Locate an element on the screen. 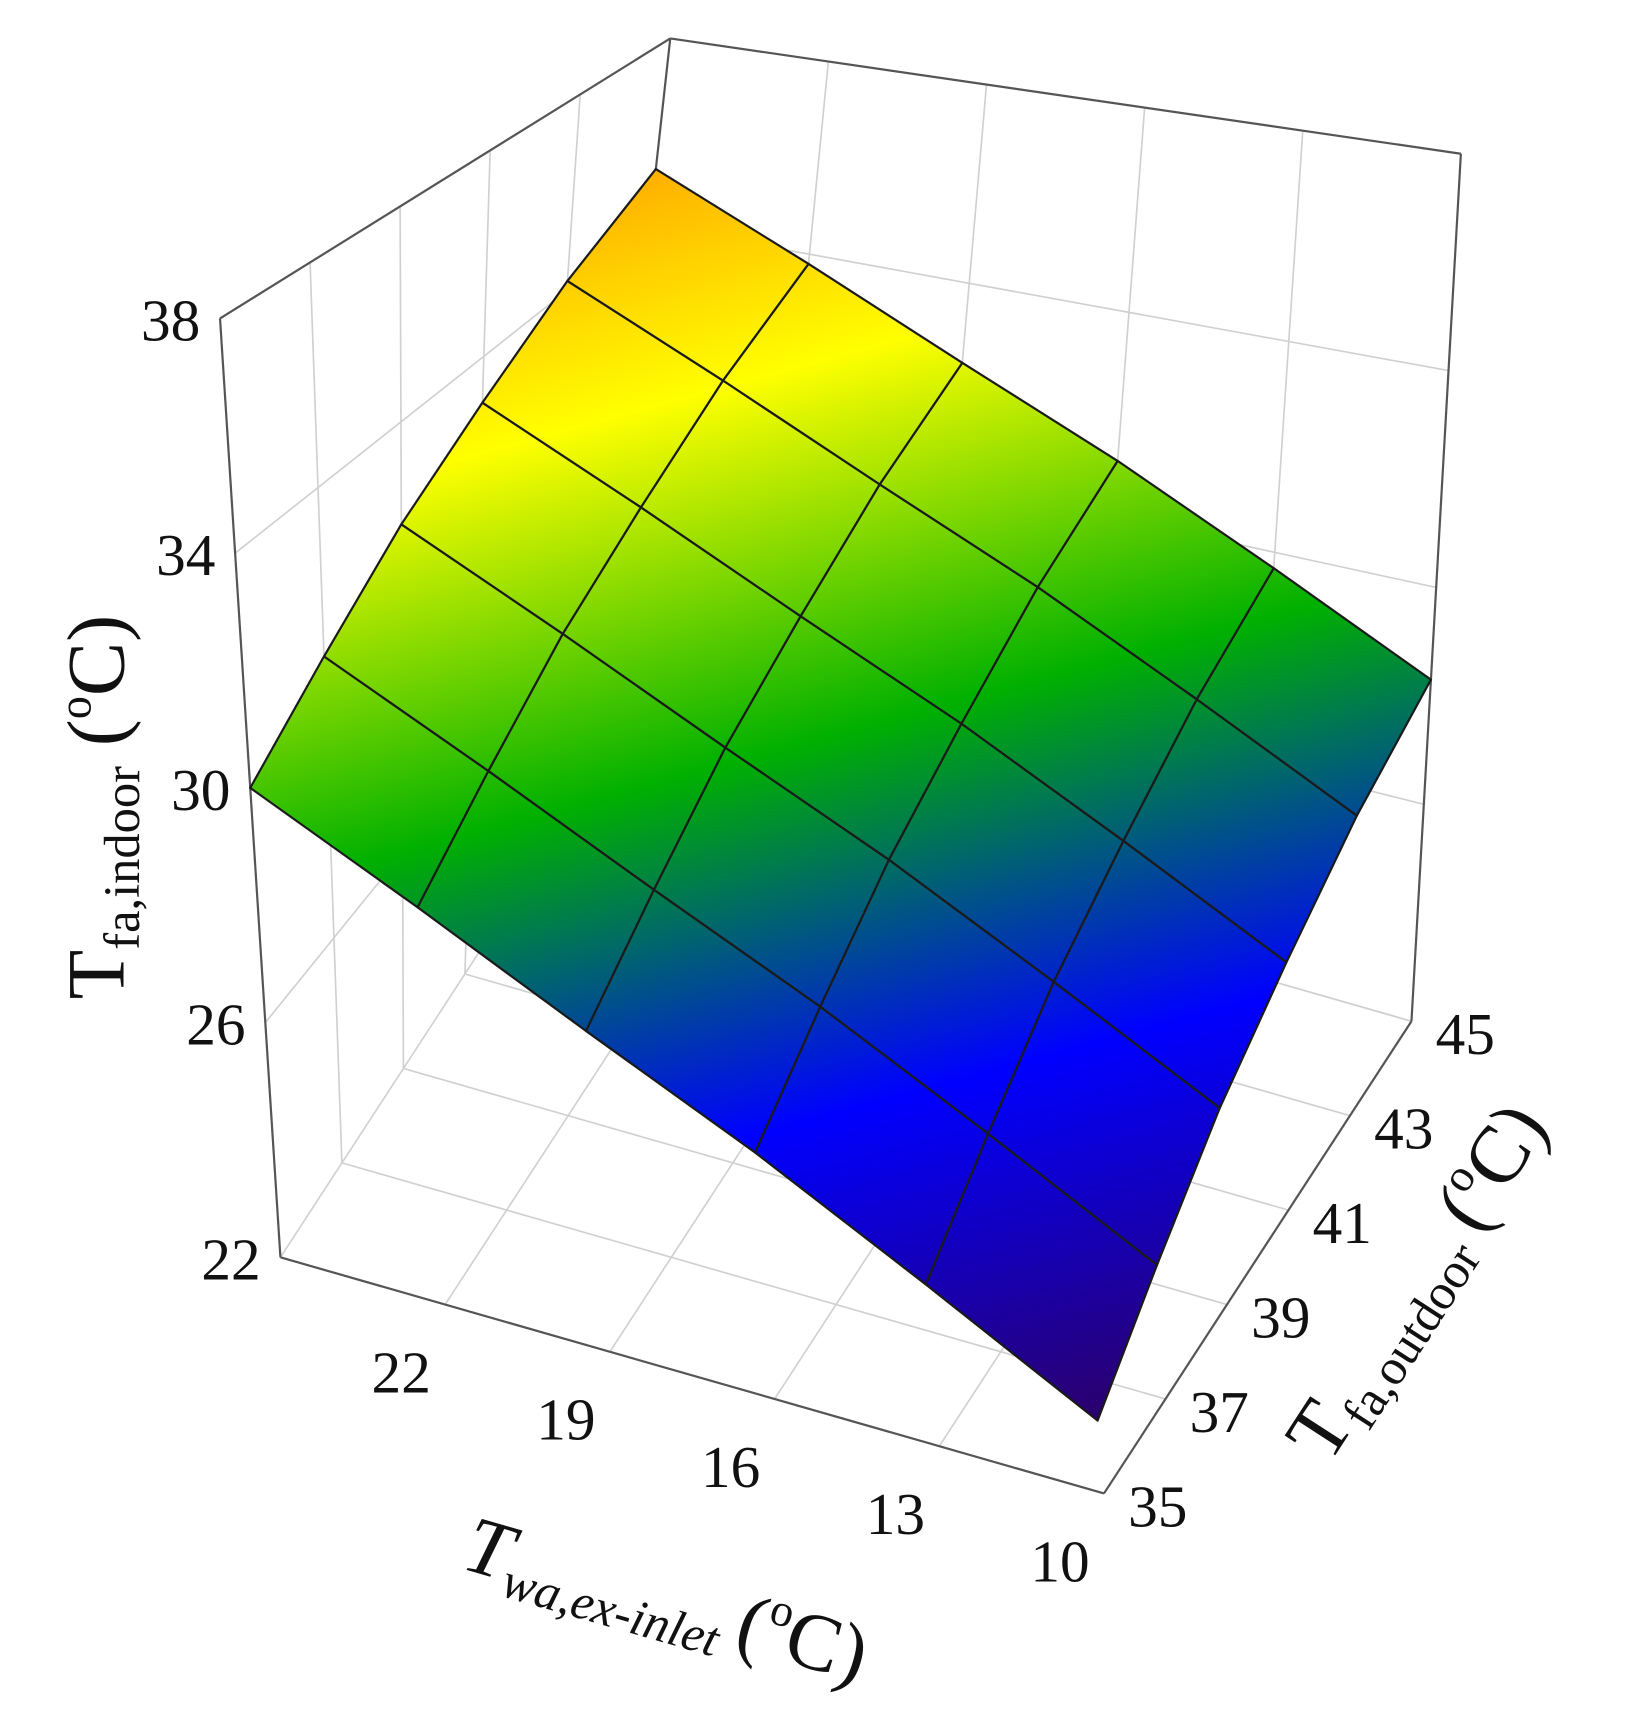  z-title-subscript: fa,indoor is located at coordinates (122, 858).